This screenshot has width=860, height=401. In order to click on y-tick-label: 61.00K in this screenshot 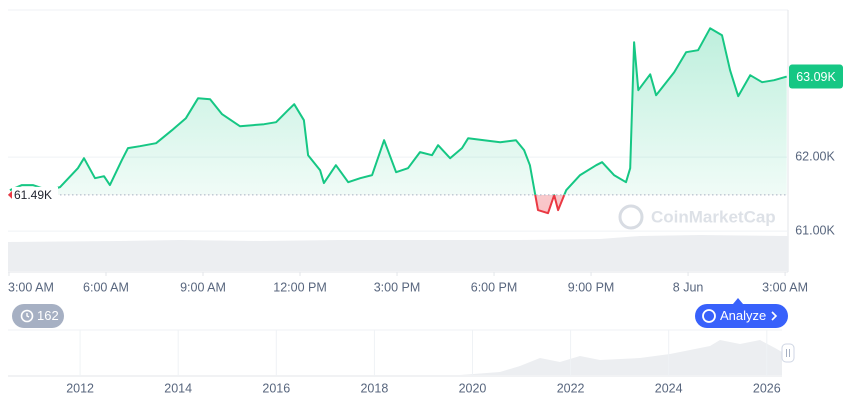, I will do `click(815, 230)`.